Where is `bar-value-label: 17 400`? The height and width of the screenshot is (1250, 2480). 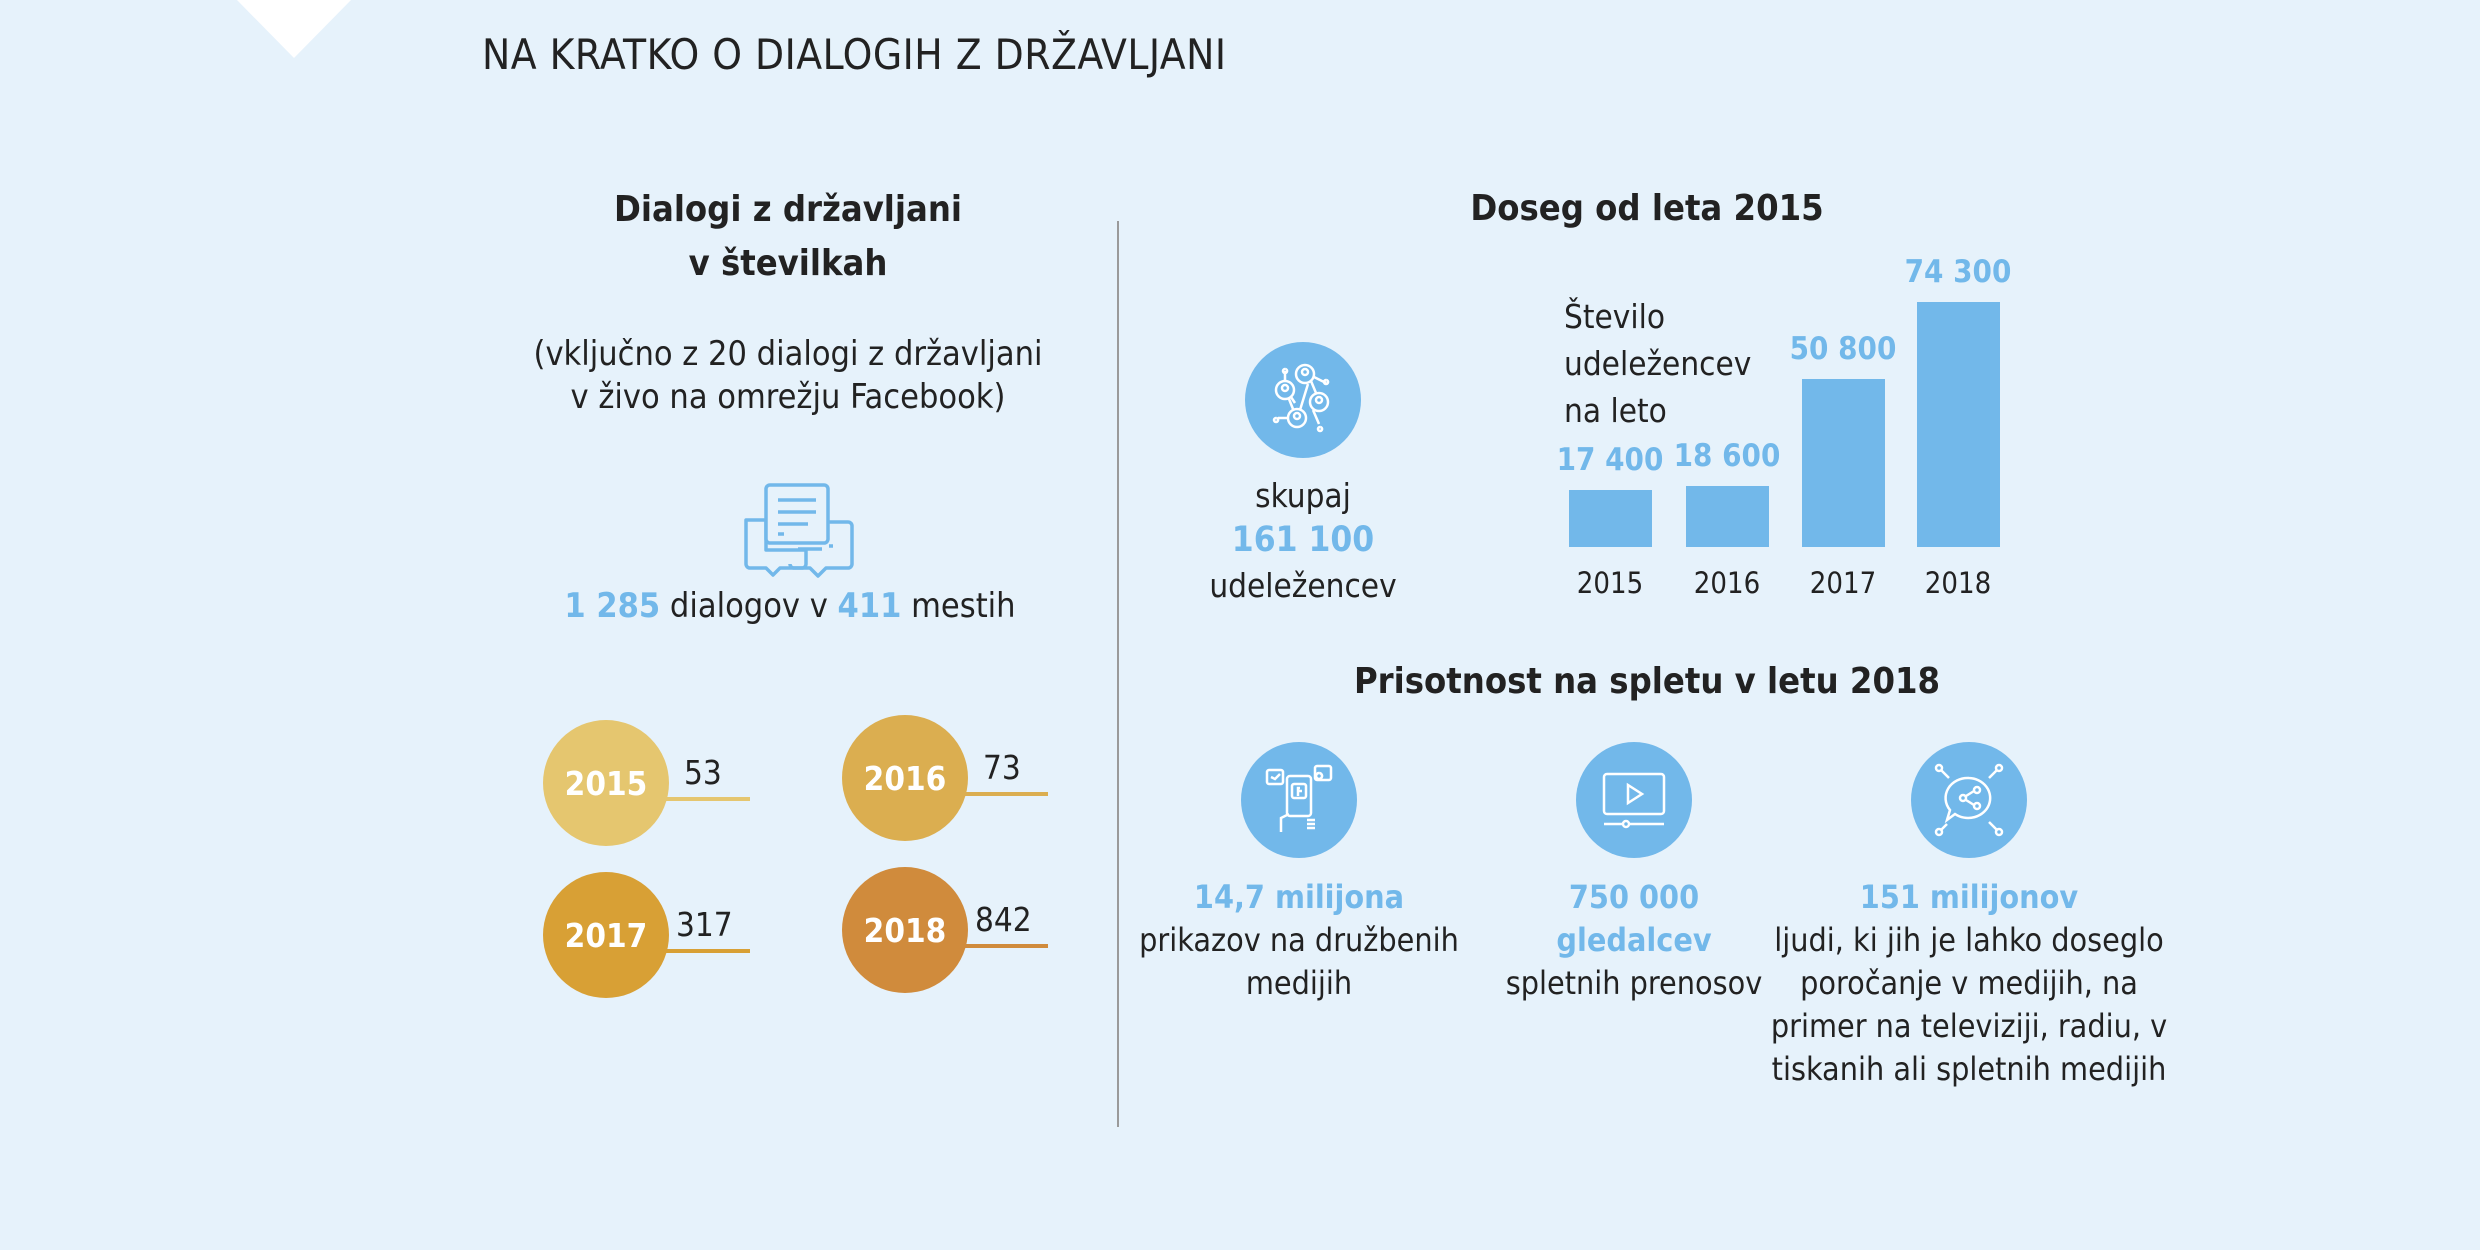 bar-value-label: 17 400 is located at coordinates (1610, 459).